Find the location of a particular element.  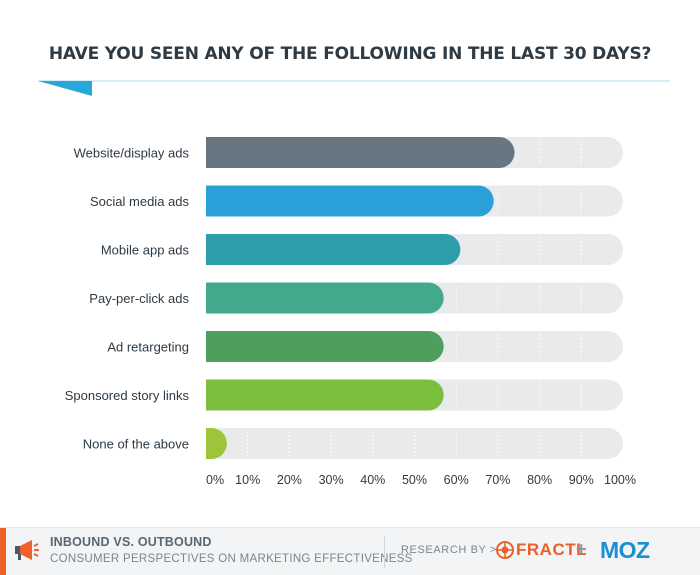

category-label: Sponsored story links is located at coordinates (127, 395).